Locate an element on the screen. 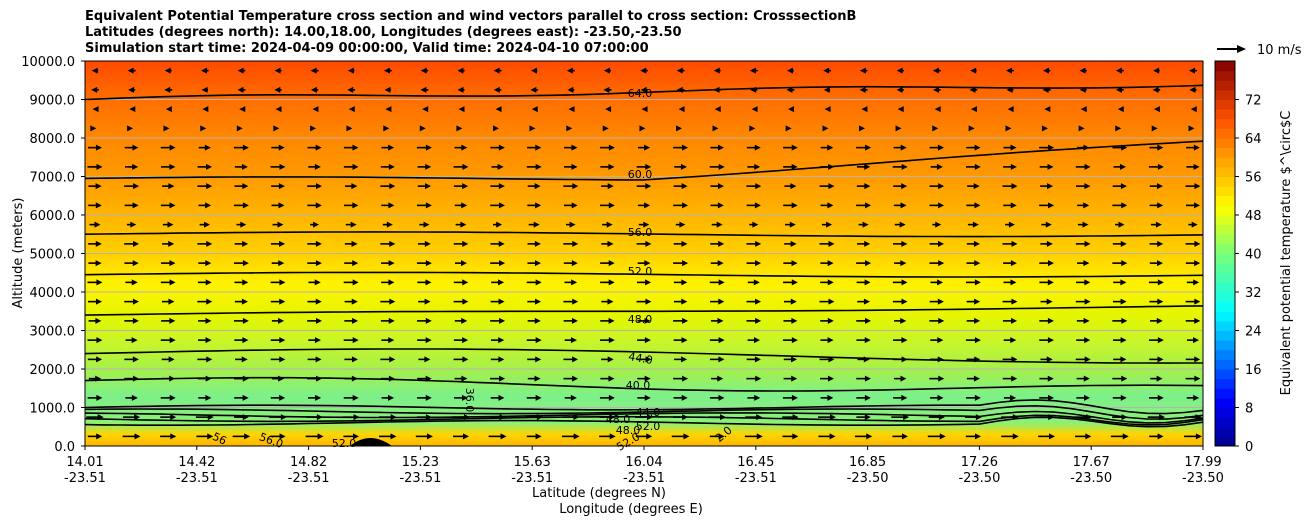  colorbar-tick-label: 24 is located at coordinates (1253, 332).